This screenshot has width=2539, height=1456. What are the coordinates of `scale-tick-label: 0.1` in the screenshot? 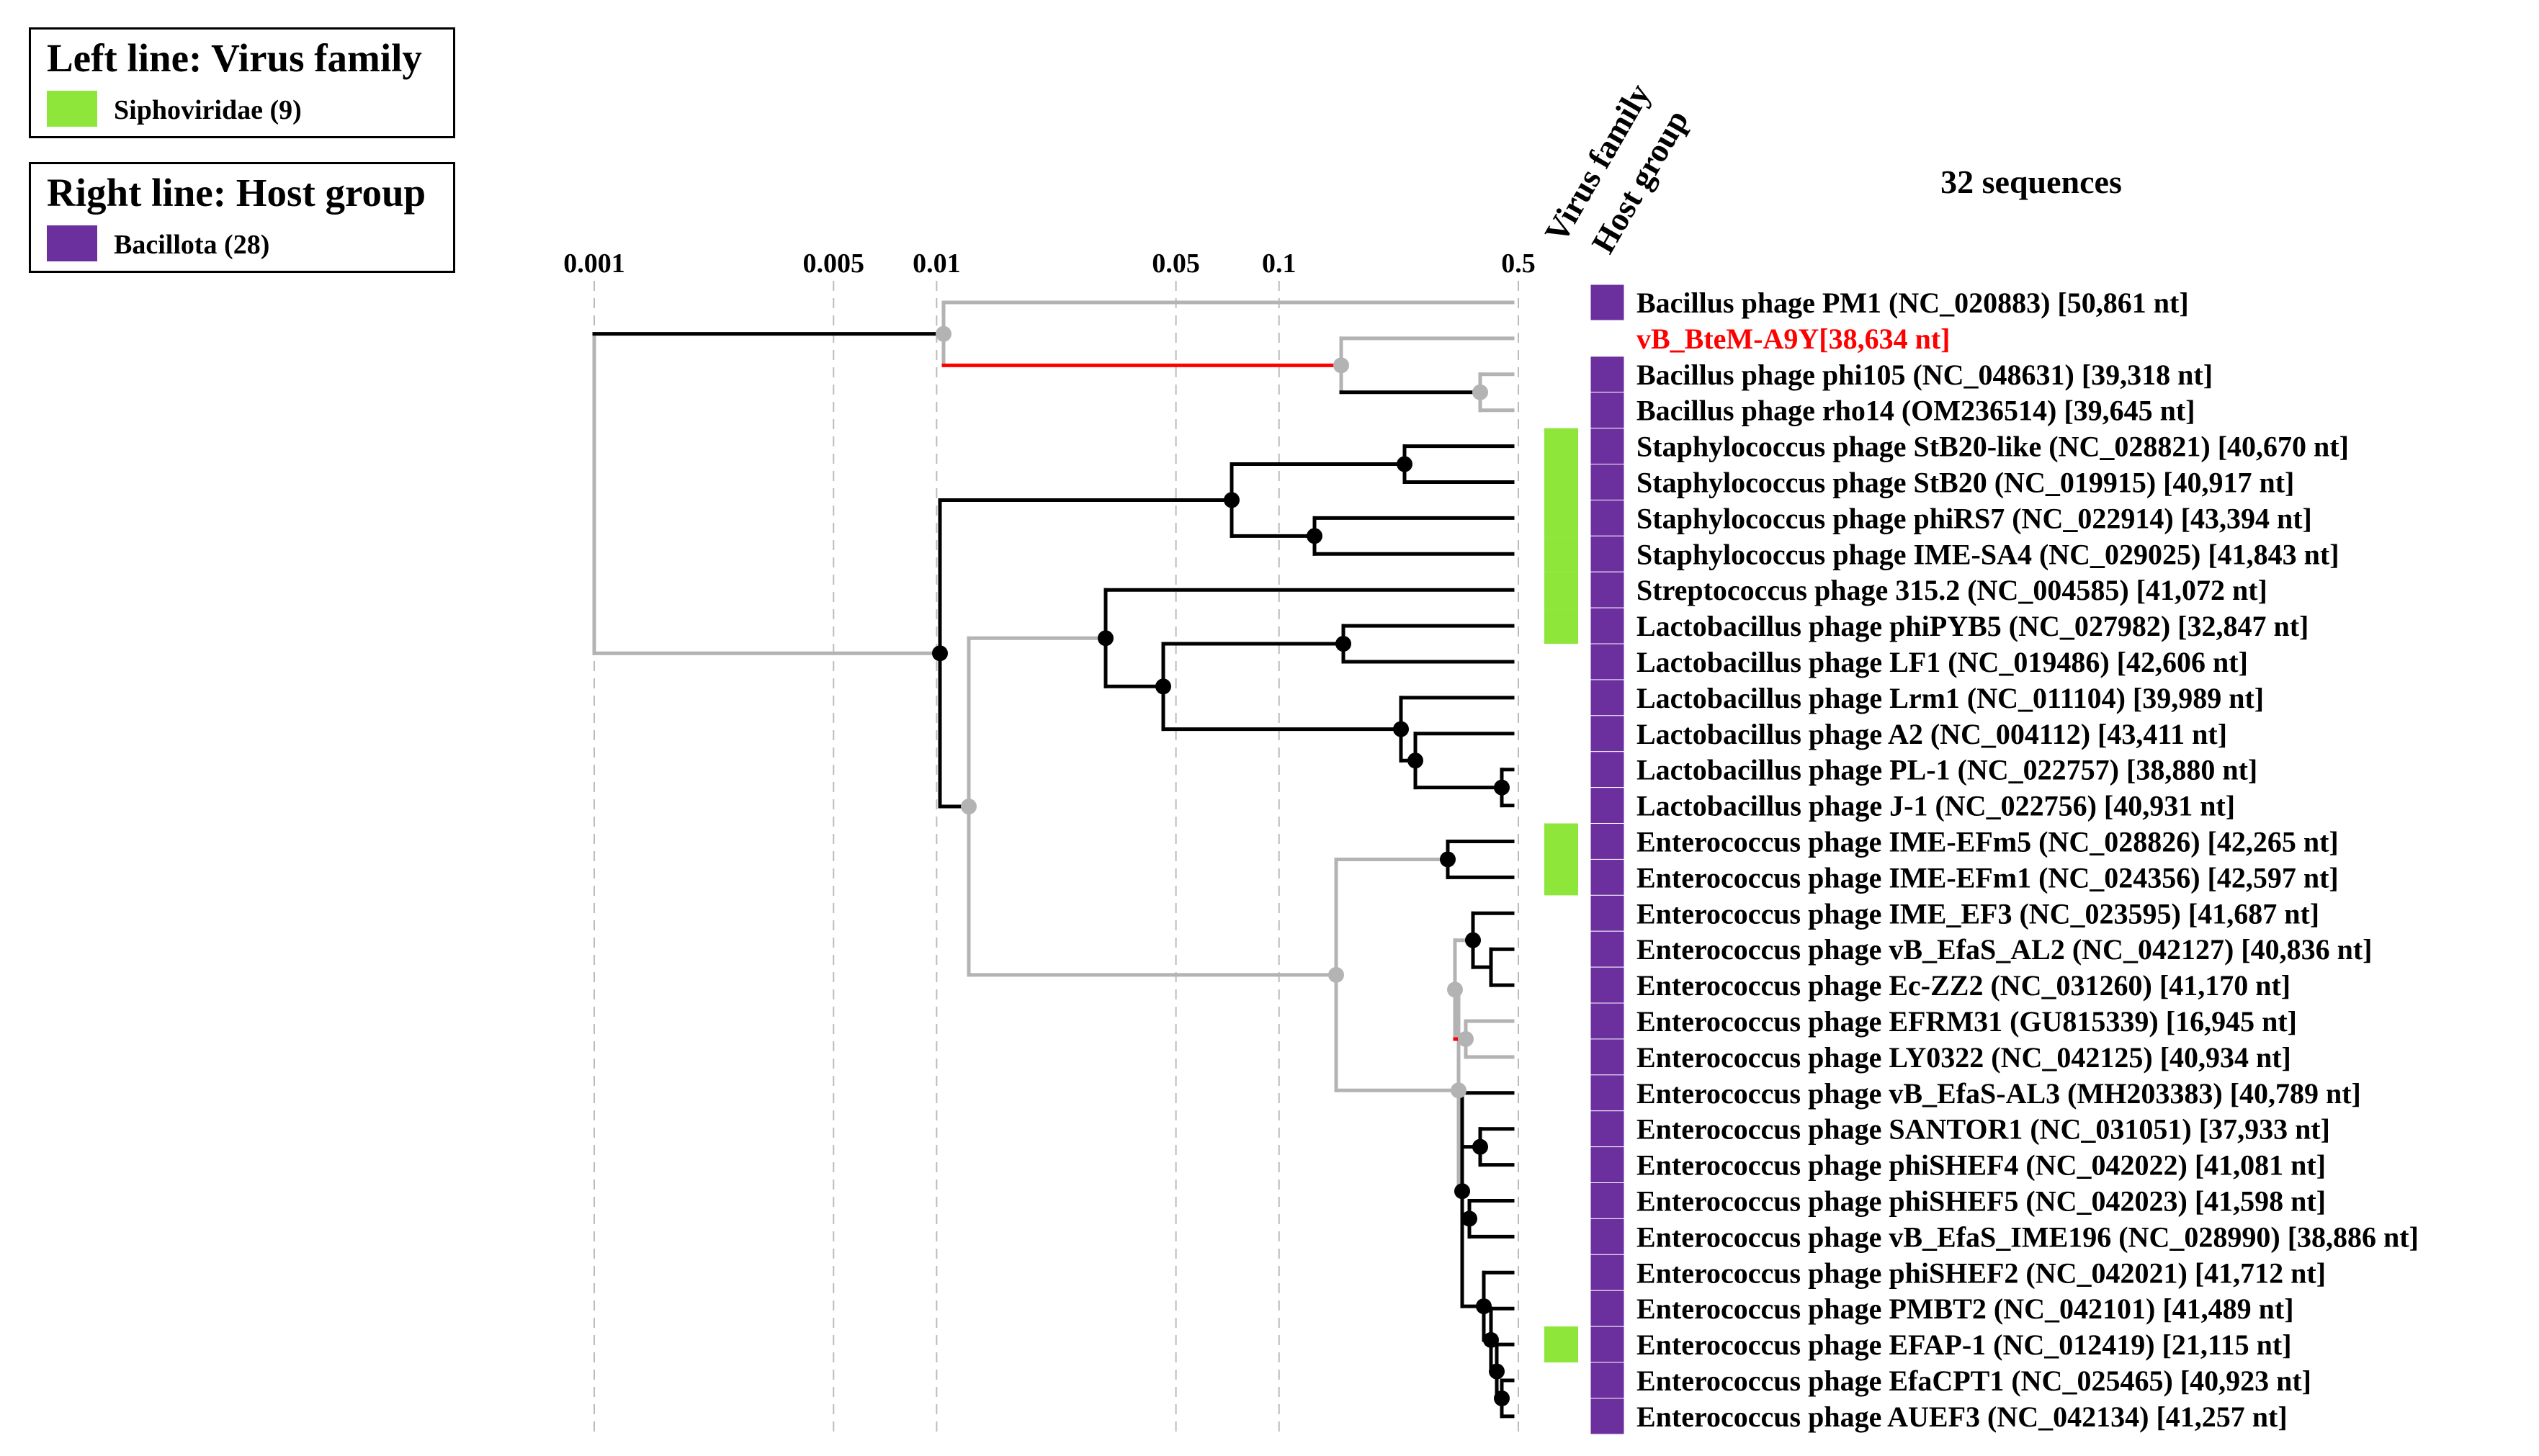 It's located at (1279, 263).